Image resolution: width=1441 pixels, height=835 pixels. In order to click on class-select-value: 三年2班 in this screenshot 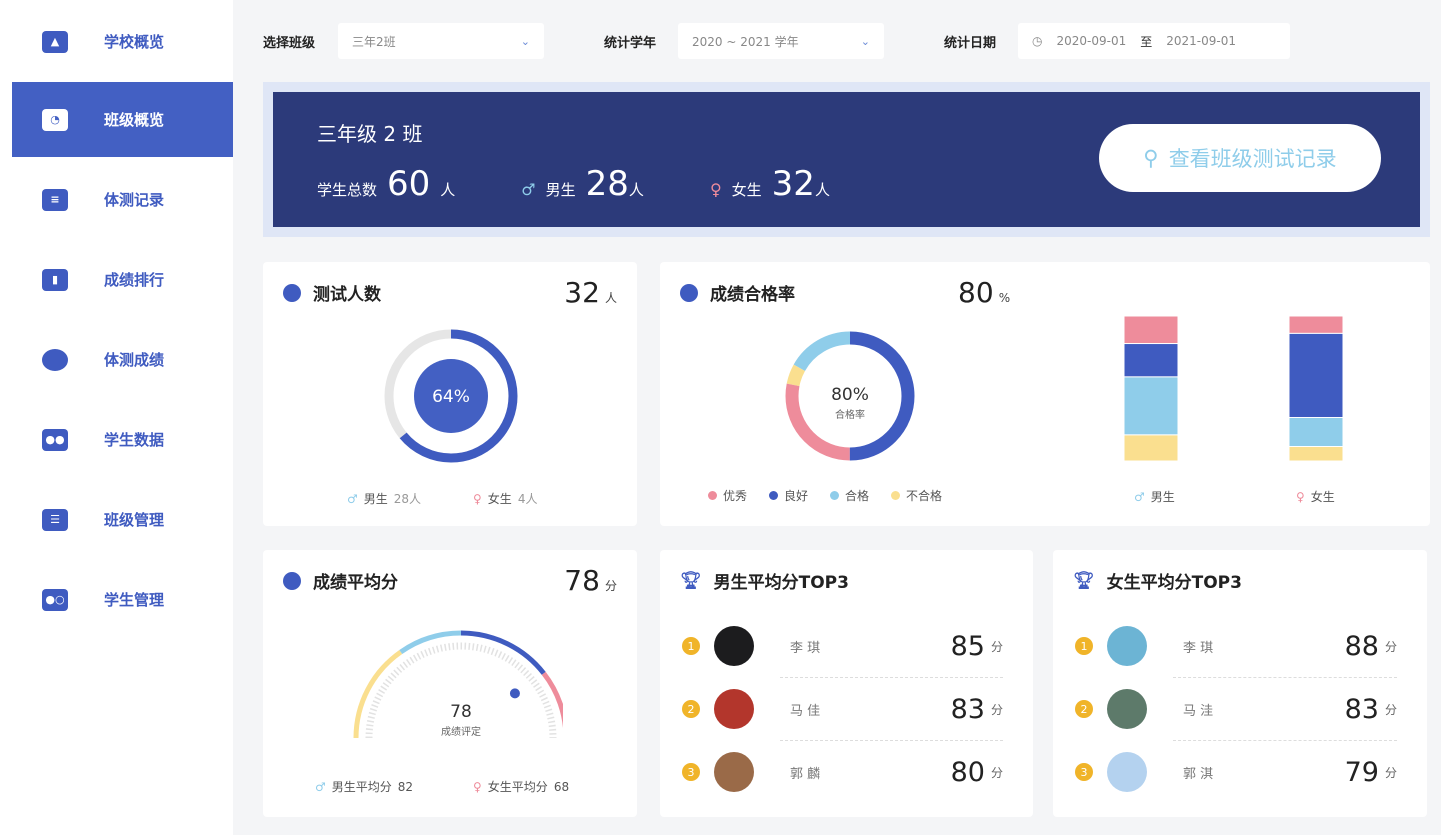, I will do `click(374, 41)`.